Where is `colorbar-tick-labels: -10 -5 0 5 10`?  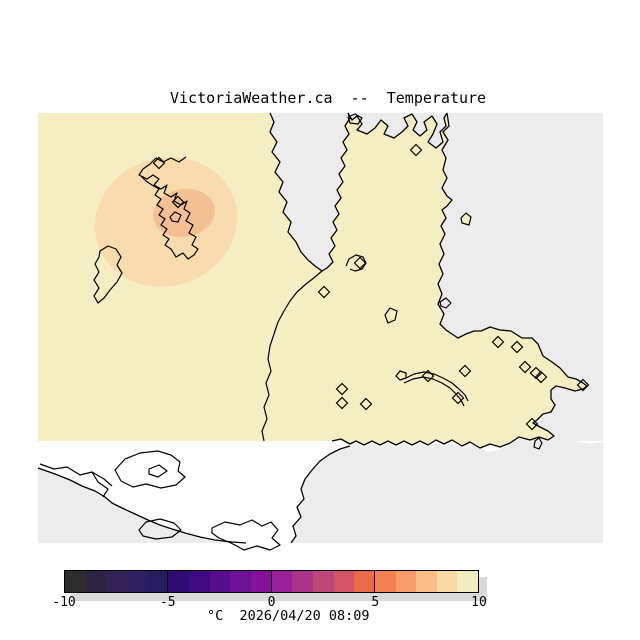 colorbar-tick-labels: -10 -5 0 5 10 is located at coordinates (269, 602).